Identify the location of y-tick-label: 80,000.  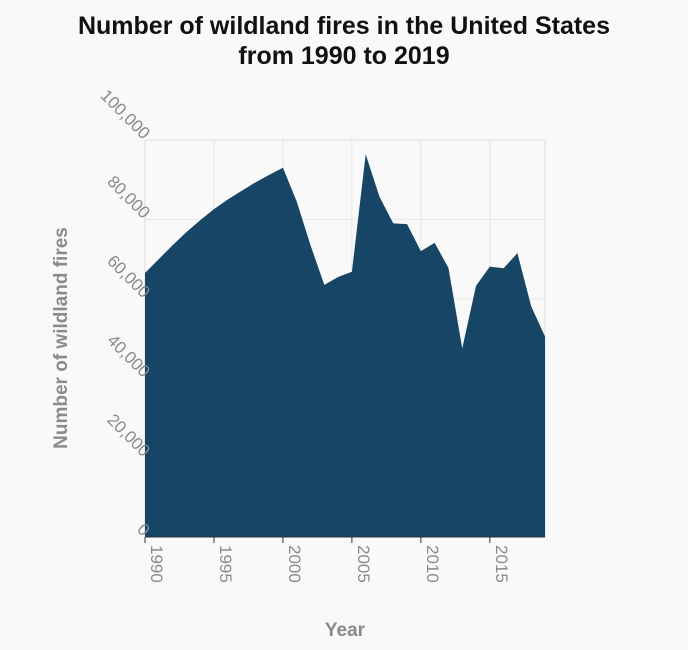
(128, 197).